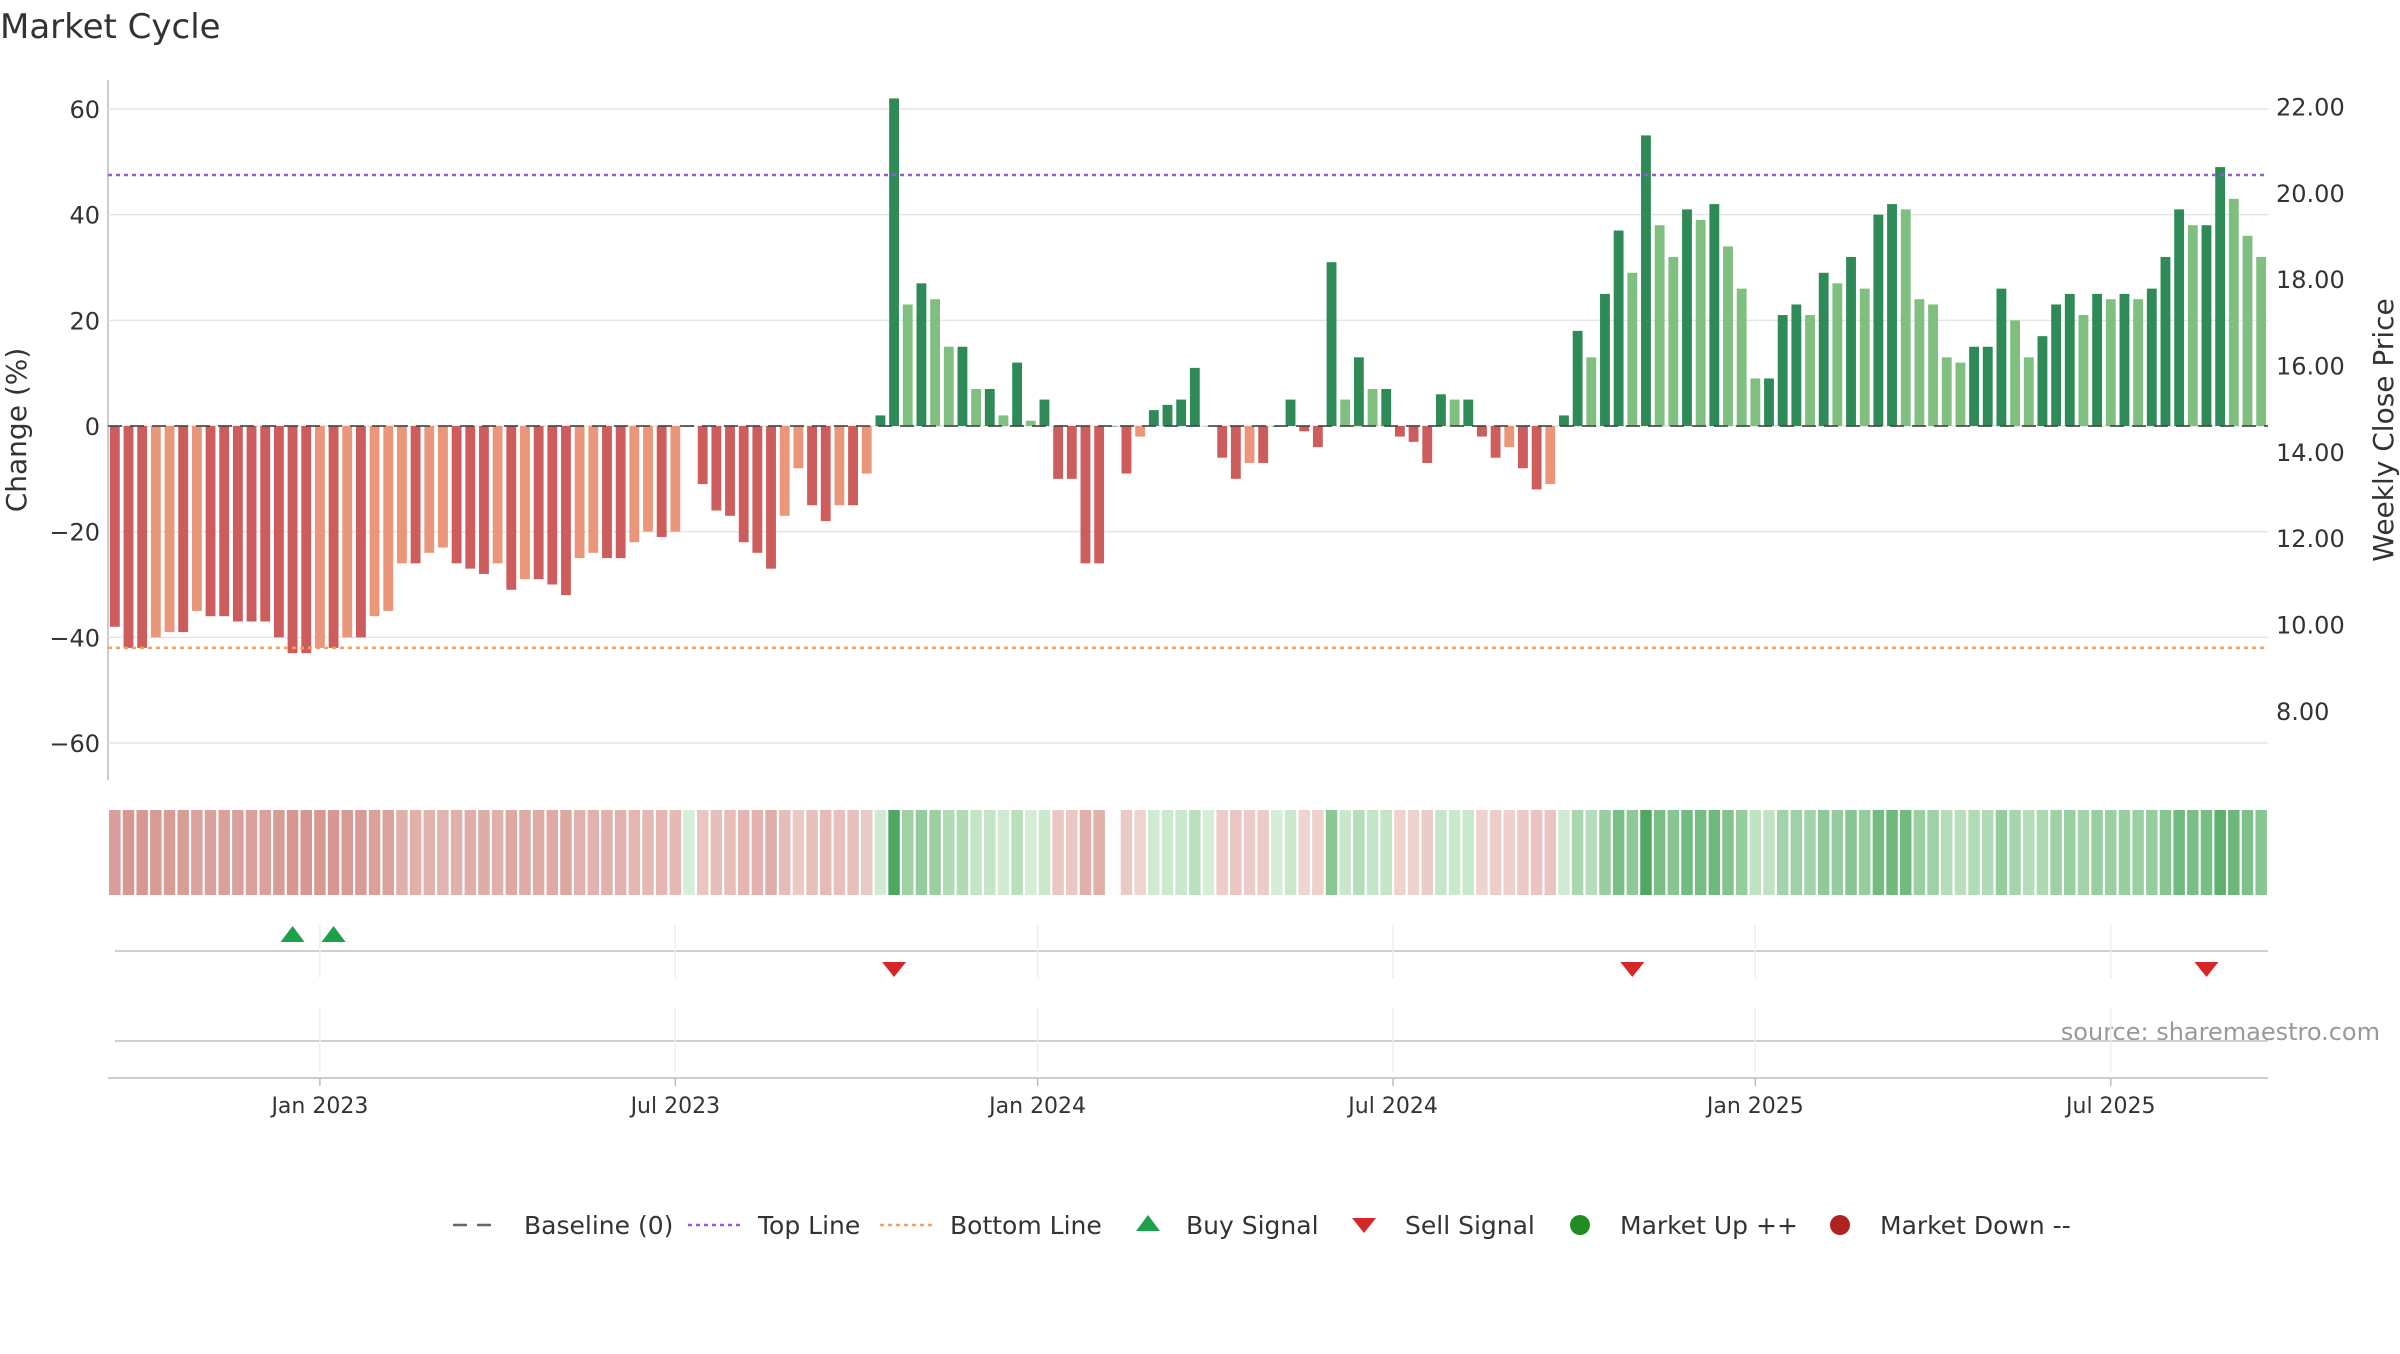 This screenshot has height=1354, width=2400. I want to click on legend-label-down: Market Down --, so click(1975, 1225).